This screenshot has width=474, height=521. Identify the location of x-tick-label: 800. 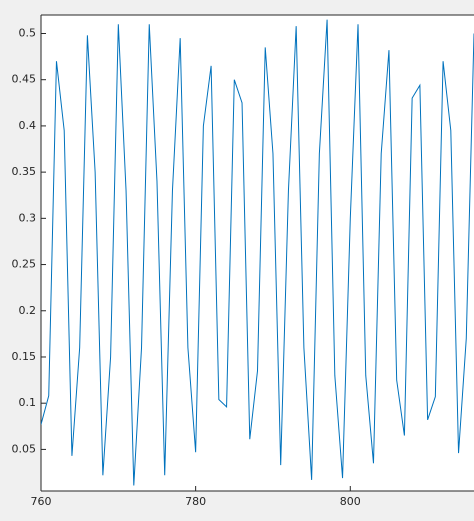
(350, 501).